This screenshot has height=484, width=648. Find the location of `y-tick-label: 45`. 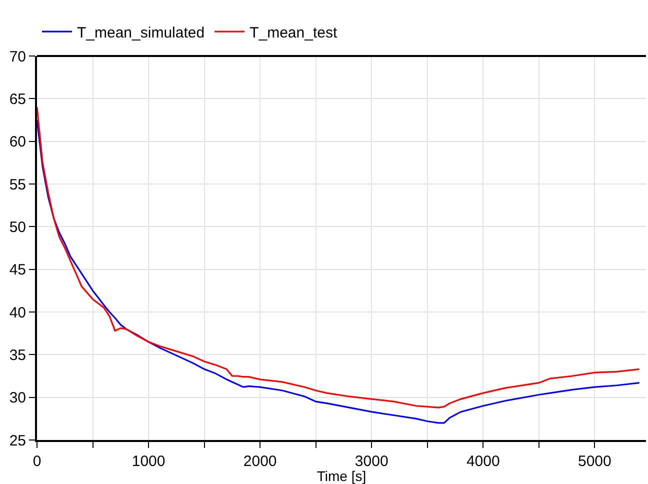

y-tick-label: 45 is located at coordinates (17, 270).